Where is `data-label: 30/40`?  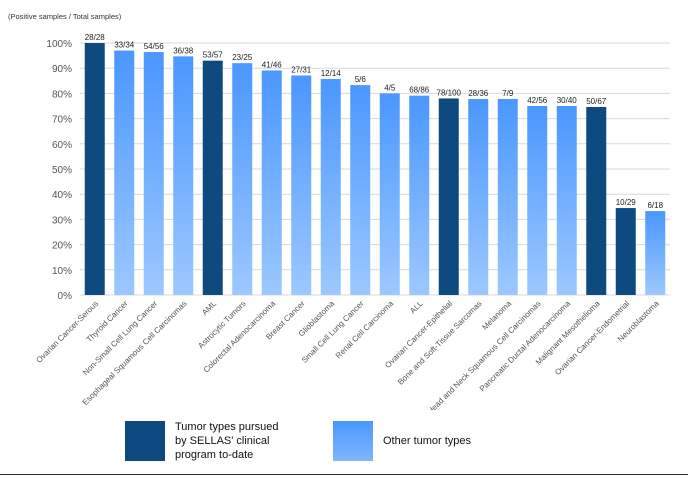 data-label: 30/40 is located at coordinates (567, 100).